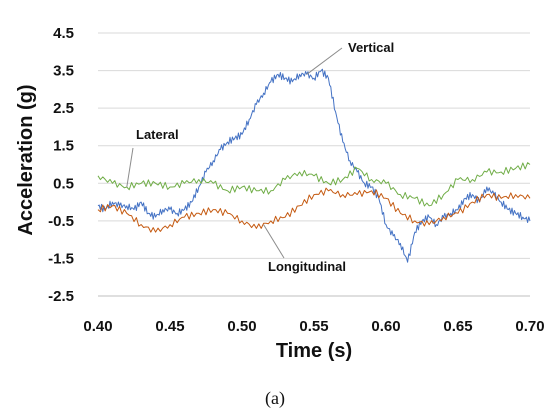 This screenshot has height=416, width=550. Describe the element at coordinates (63, 108) in the screenshot. I see `y-tick-label: 2.5` at that location.